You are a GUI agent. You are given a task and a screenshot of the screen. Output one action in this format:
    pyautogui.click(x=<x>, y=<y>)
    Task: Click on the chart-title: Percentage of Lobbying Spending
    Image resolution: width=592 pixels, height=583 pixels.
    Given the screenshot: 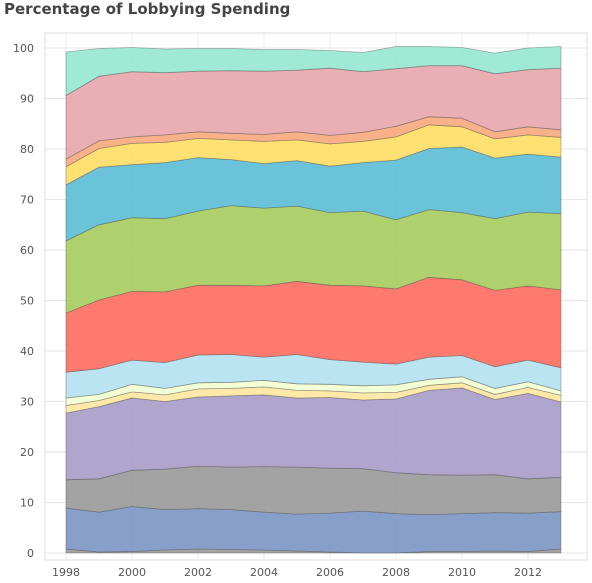 What is the action you would take?
    pyautogui.click(x=147, y=9)
    